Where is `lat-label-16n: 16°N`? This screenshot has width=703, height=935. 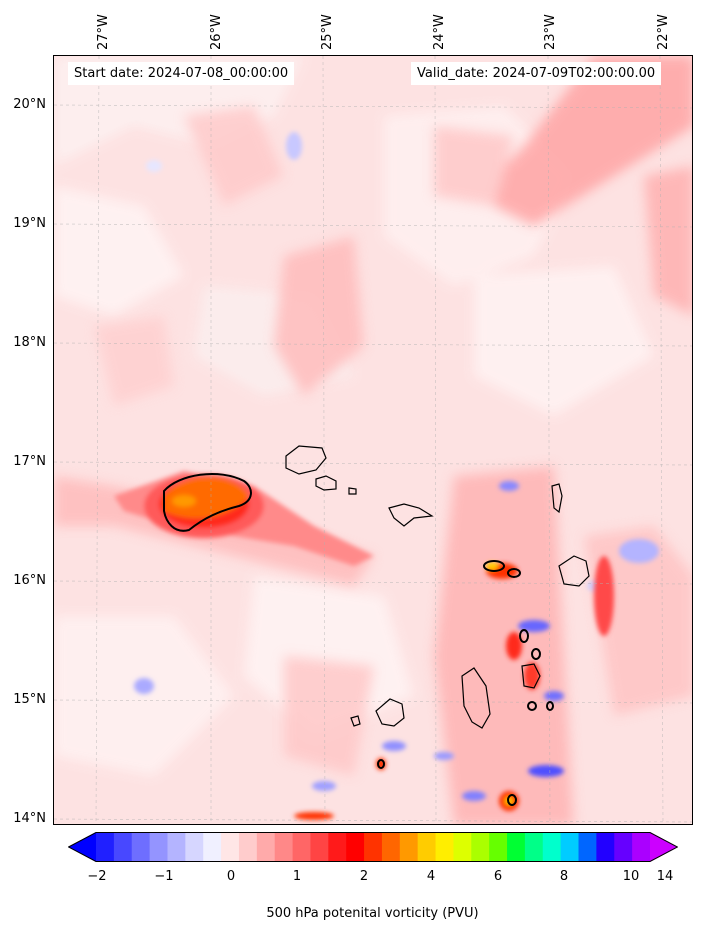
lat-label-16n: 16°N is located at coordinates (29, 580).